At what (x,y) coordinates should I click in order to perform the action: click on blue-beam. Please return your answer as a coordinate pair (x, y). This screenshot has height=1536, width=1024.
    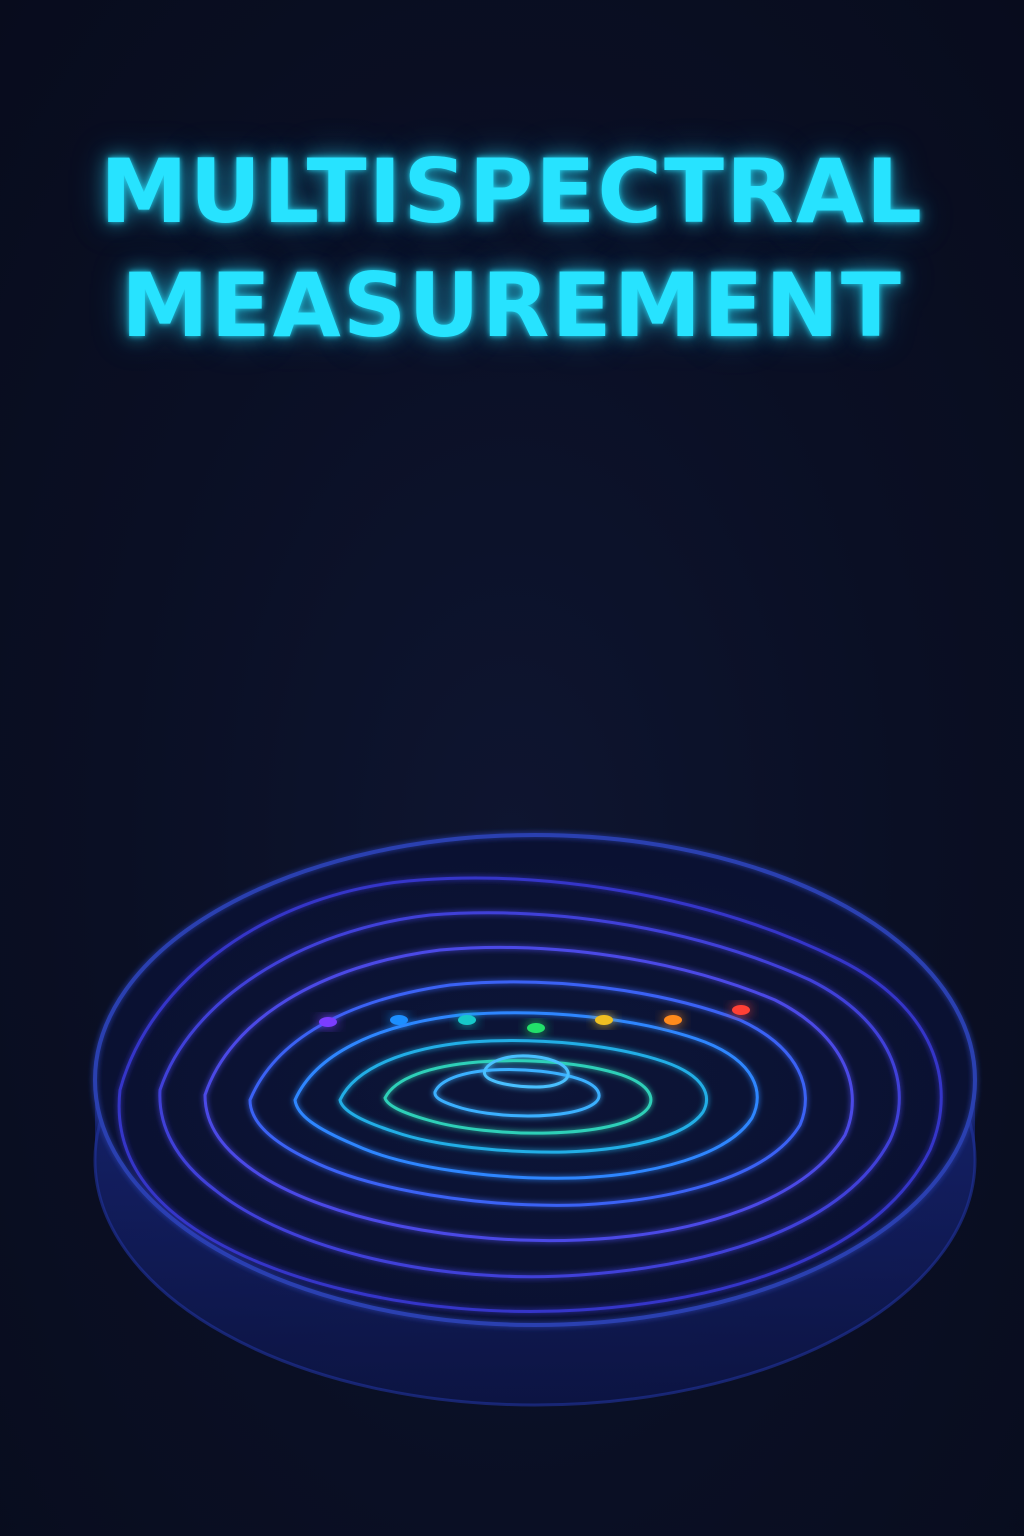
    Looking at the image, I should click on (399, 695).